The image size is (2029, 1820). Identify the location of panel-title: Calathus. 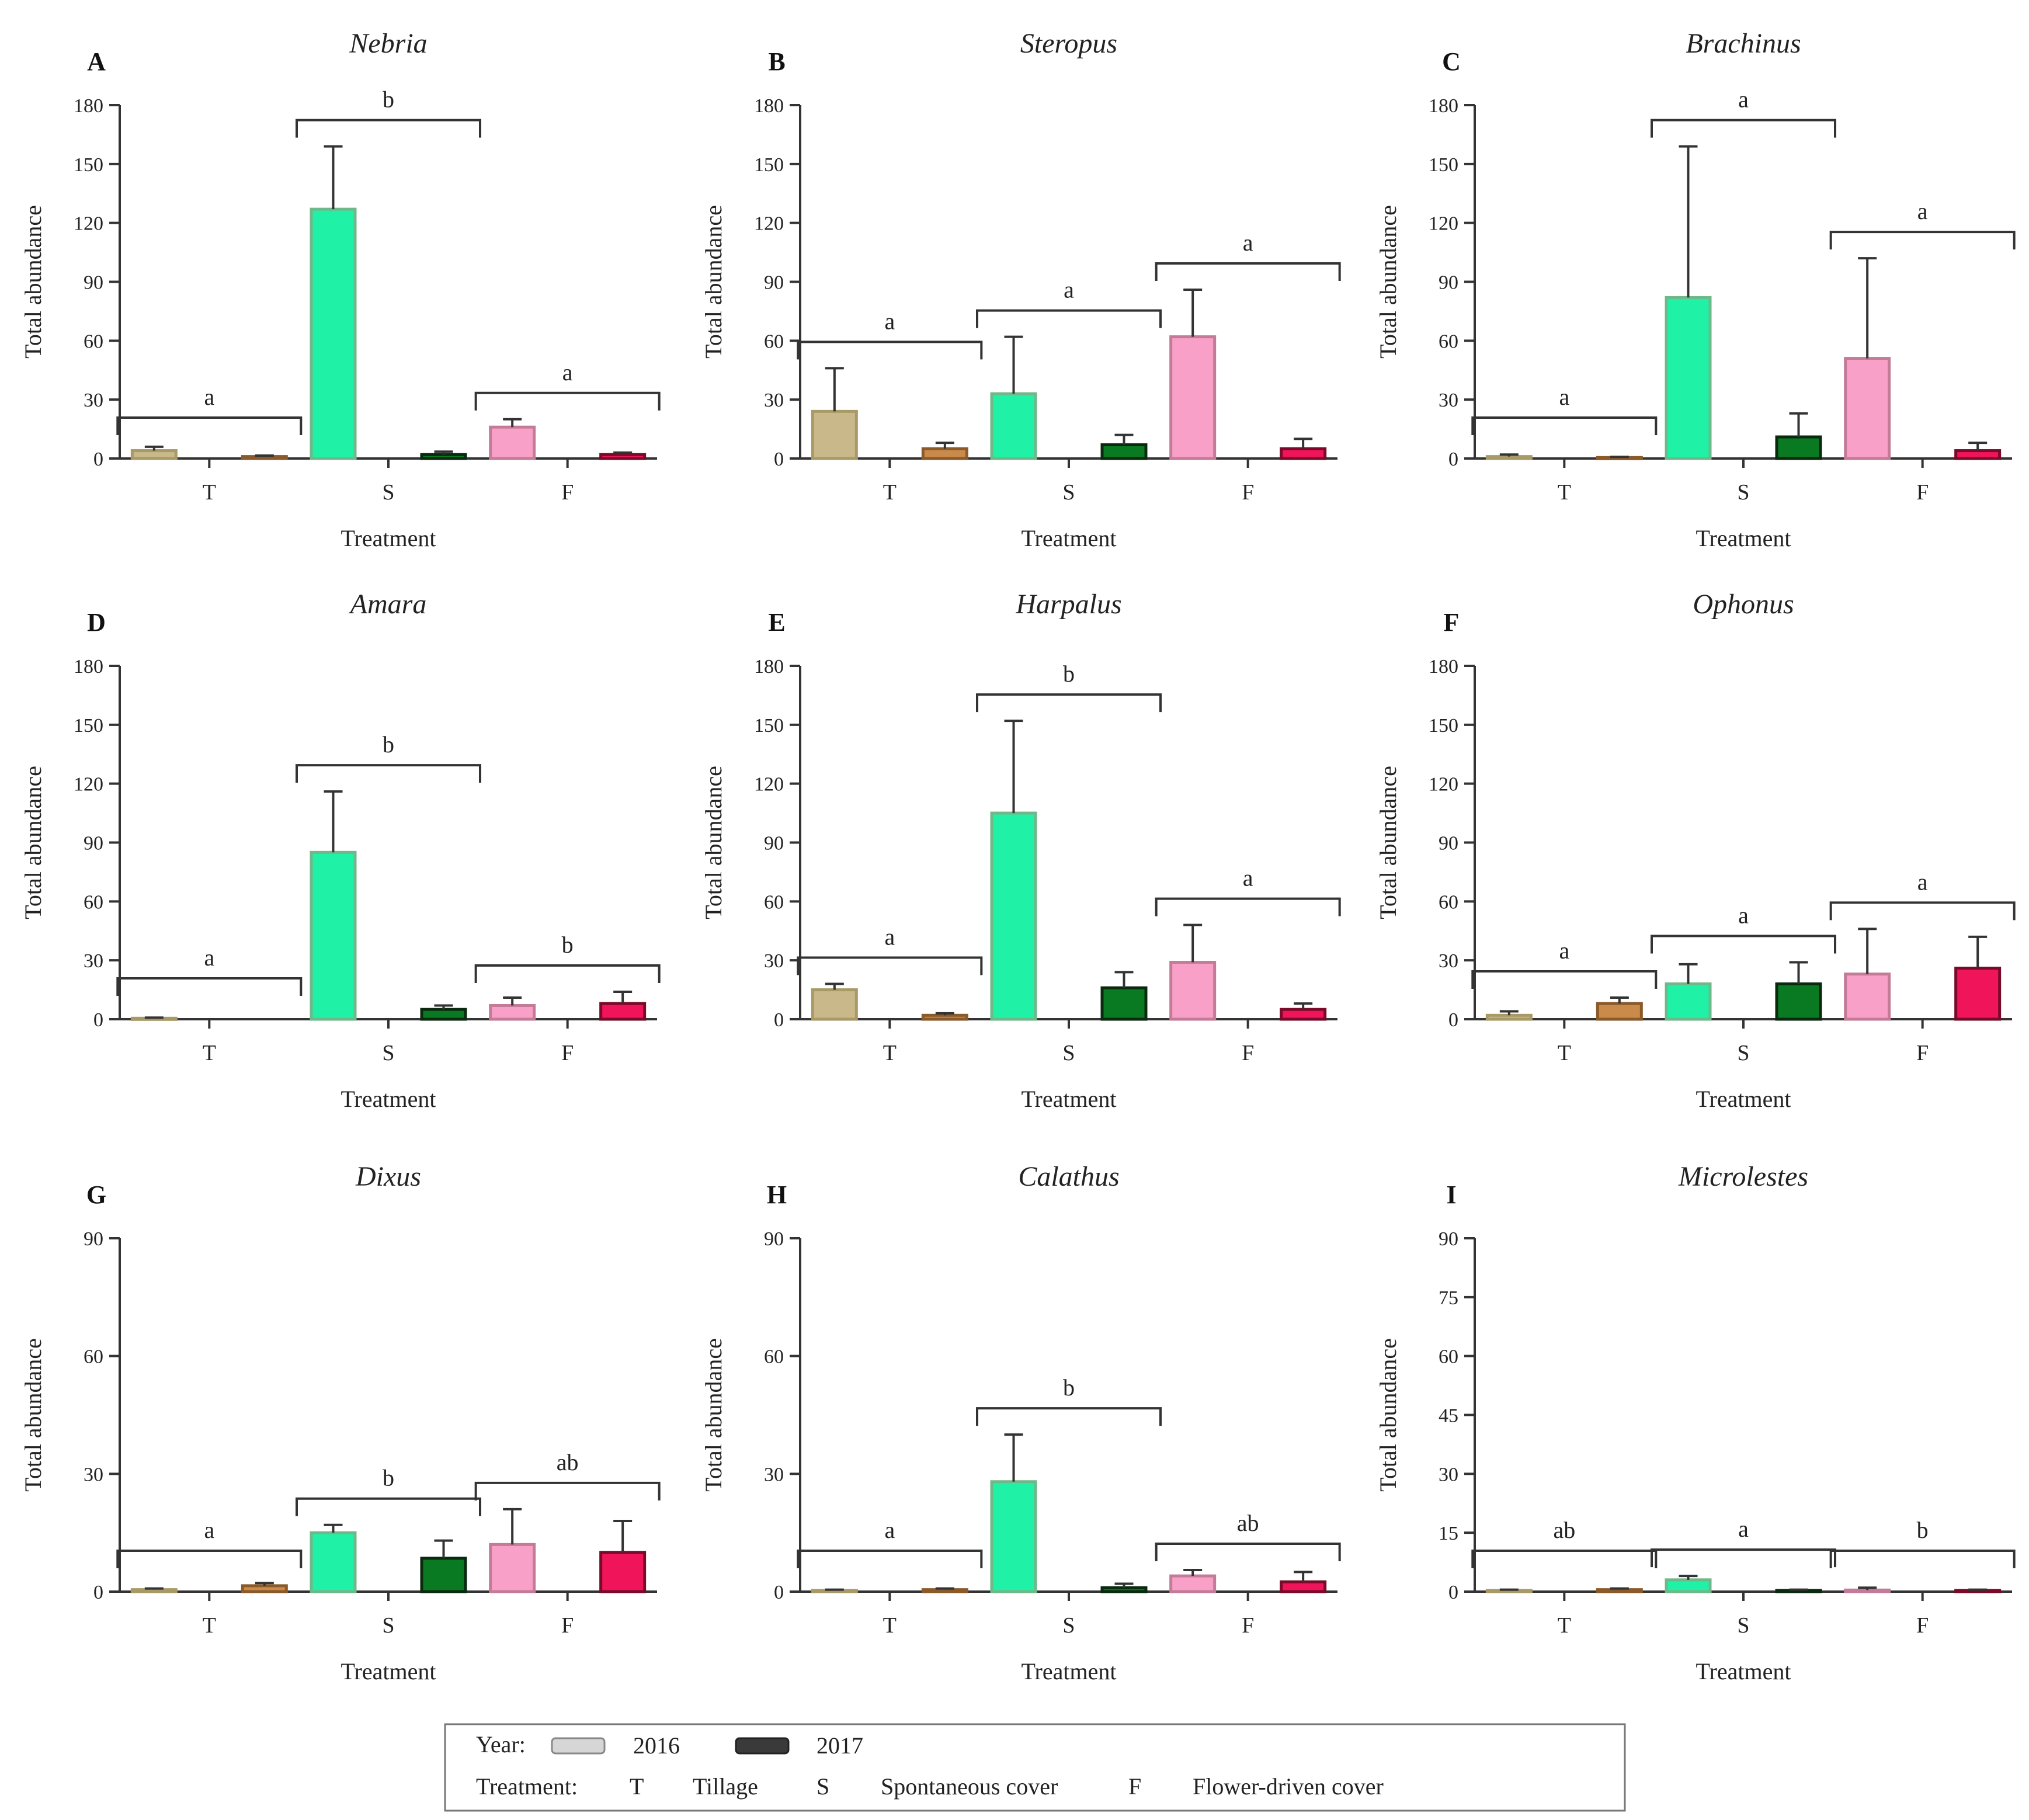
(1068, 1176).